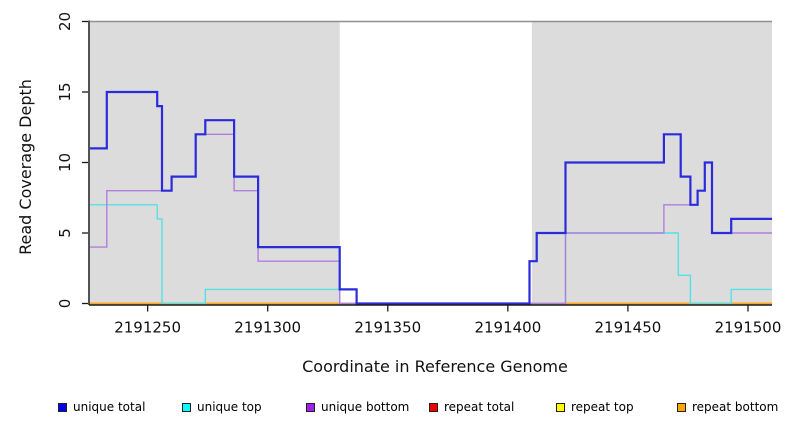 This screenshot has width=792, height=432. I want to click on legend-label: repeat bottom, so click(735, 407).